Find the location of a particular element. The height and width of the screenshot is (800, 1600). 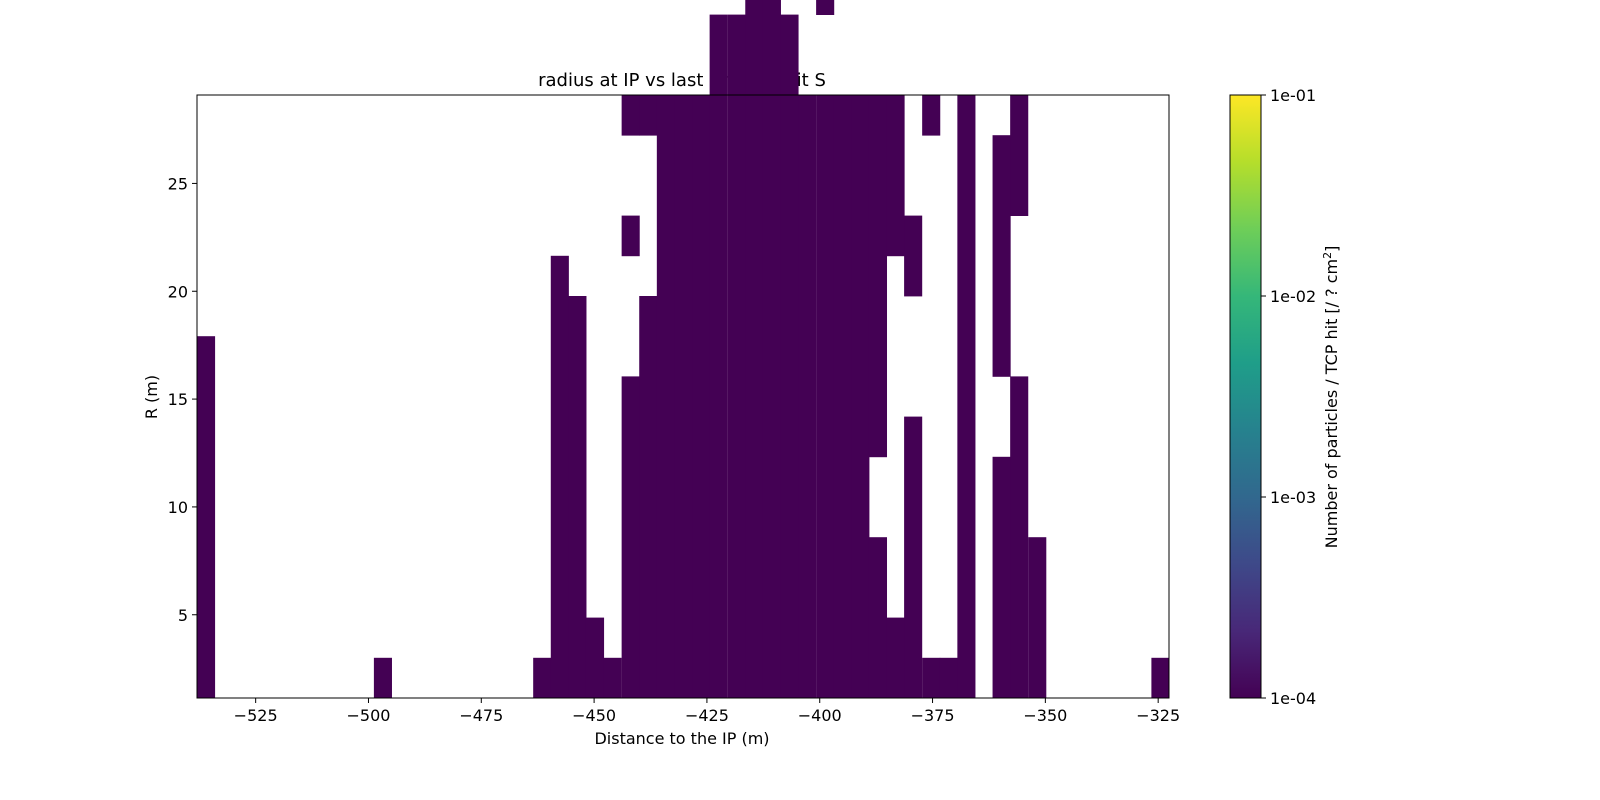

x-axis: −525 −500 −475 −450 −425 −400 −375 −350 −325 is located at coordinates (707, 711).